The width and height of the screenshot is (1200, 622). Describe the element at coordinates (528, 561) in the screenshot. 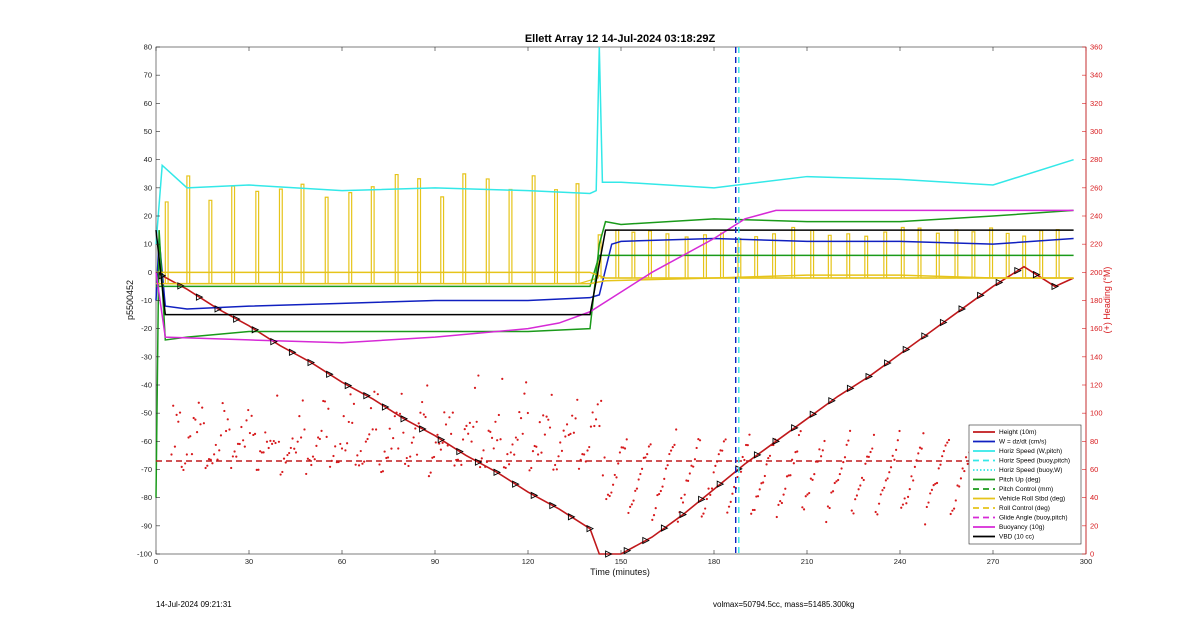

I see `x-tick-label: 120` at that location.